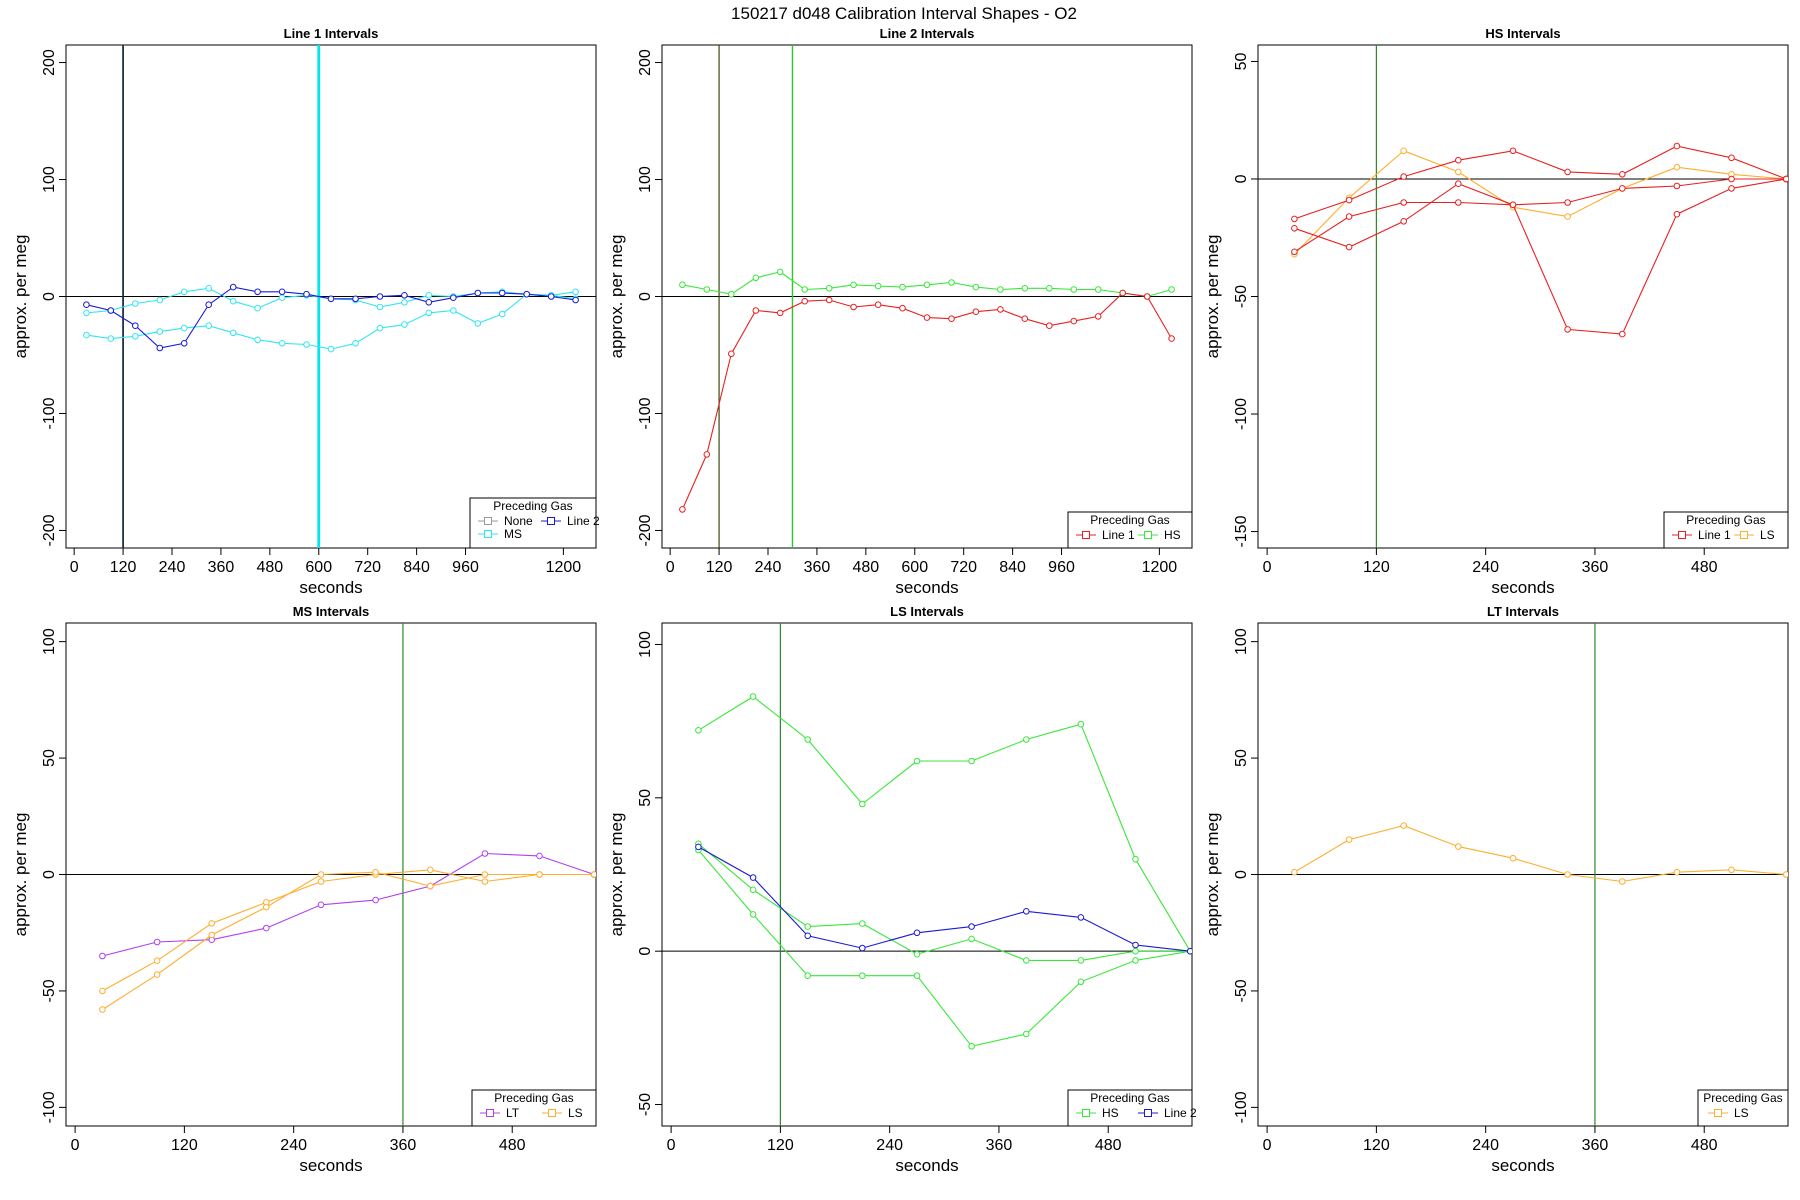 This screenshot has height=1200, width=1800. I want to click on panel-2-x-axis-label: seconds, so click(926, 587).